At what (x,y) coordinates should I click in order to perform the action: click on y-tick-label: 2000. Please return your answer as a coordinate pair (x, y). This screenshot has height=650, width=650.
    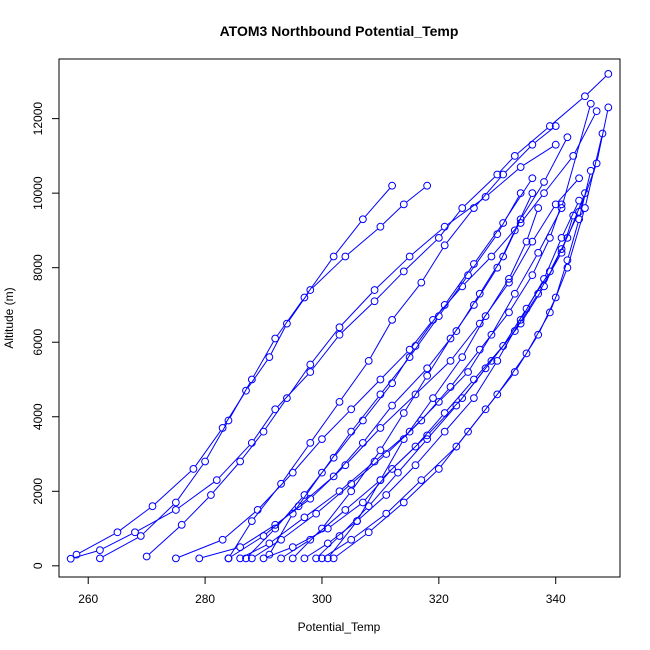
    Looking at the image, I should click on (38, 491).